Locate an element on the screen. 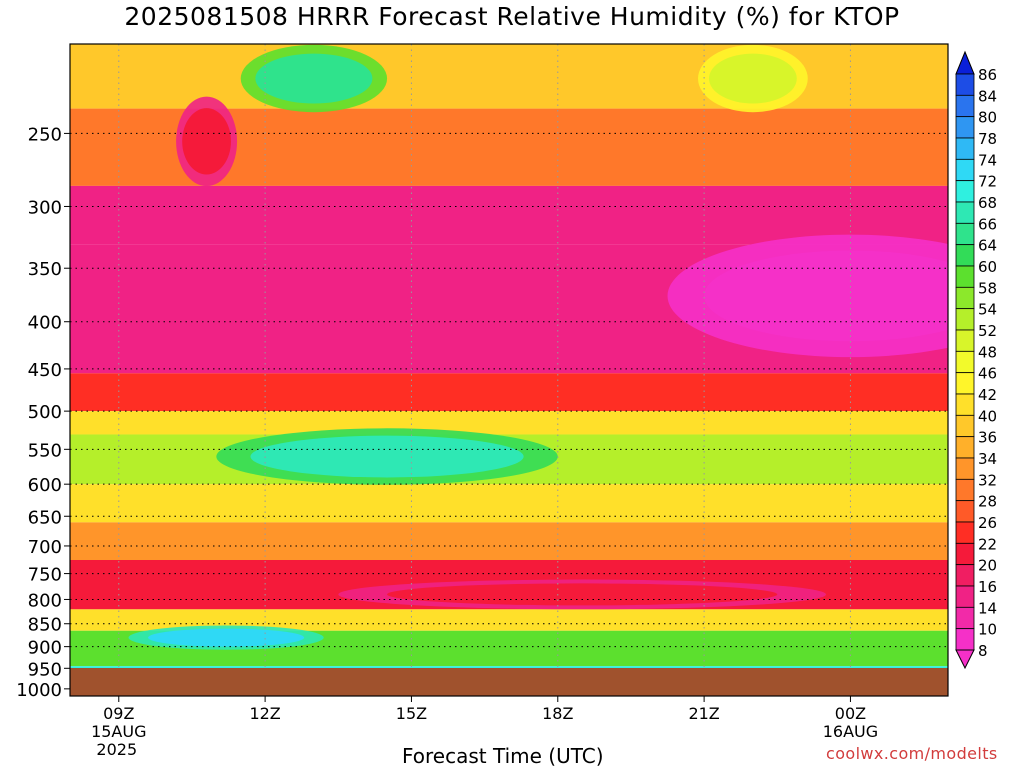  y-tick-label: 600 is located at coordinates (45, 485).